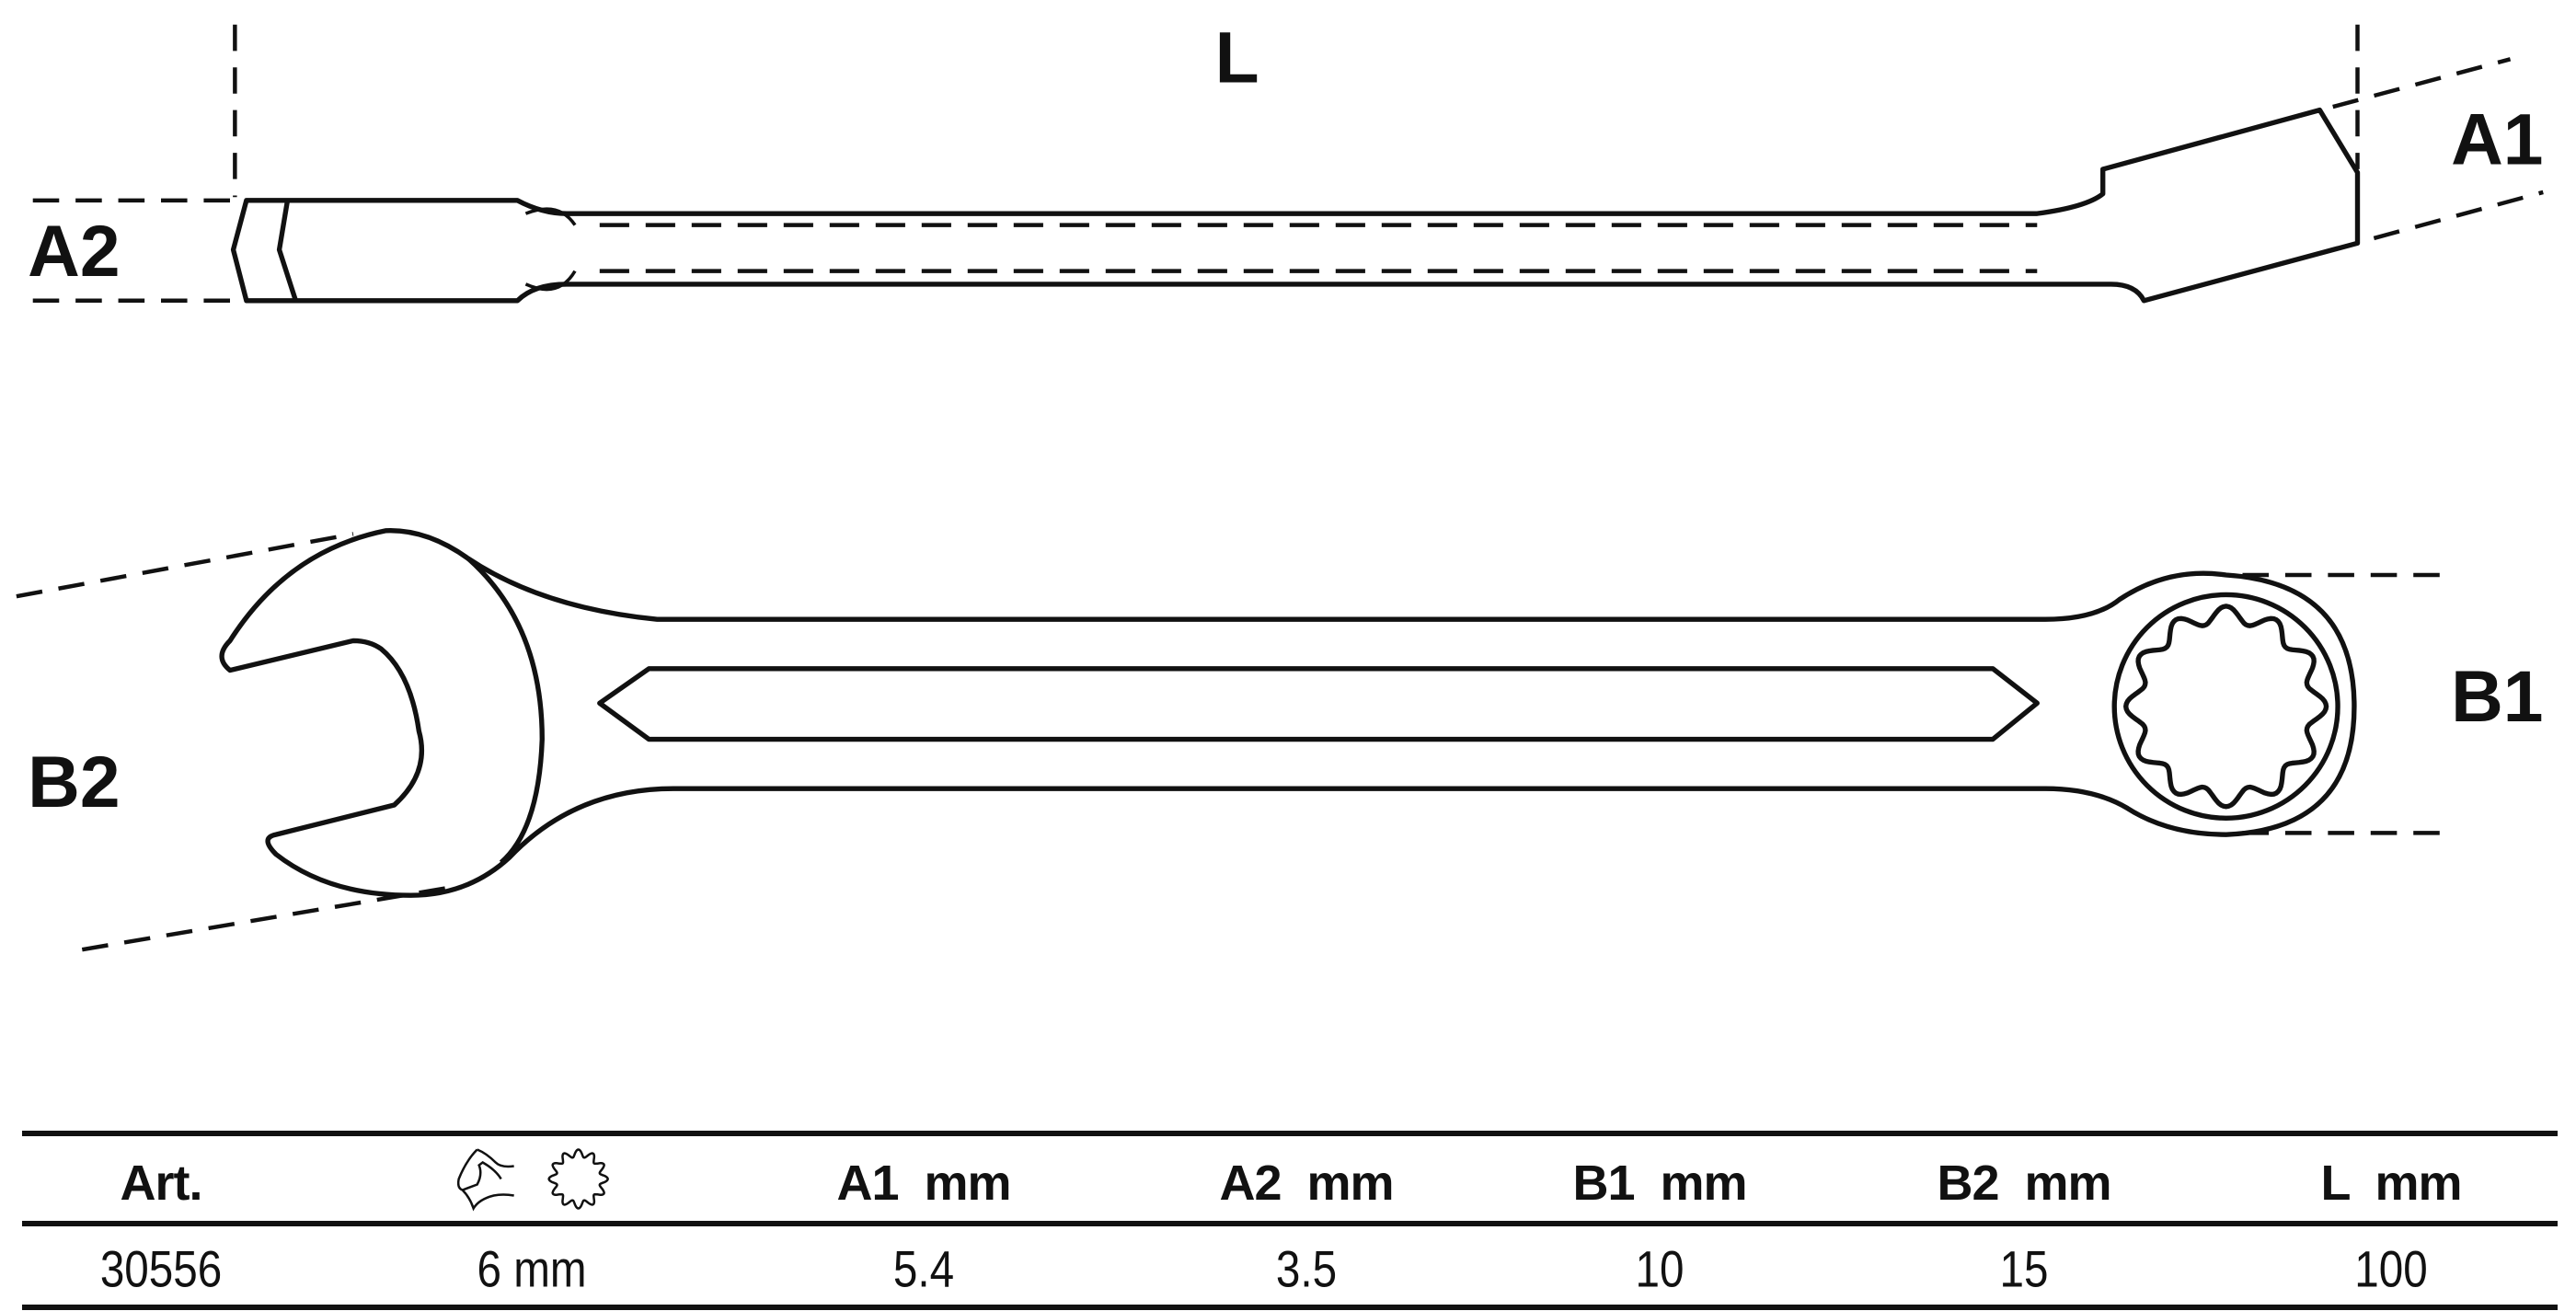  Describe the element at coordinates (923, 1268) in the screenshot. I see `cell-a1: 5.4` at that location.